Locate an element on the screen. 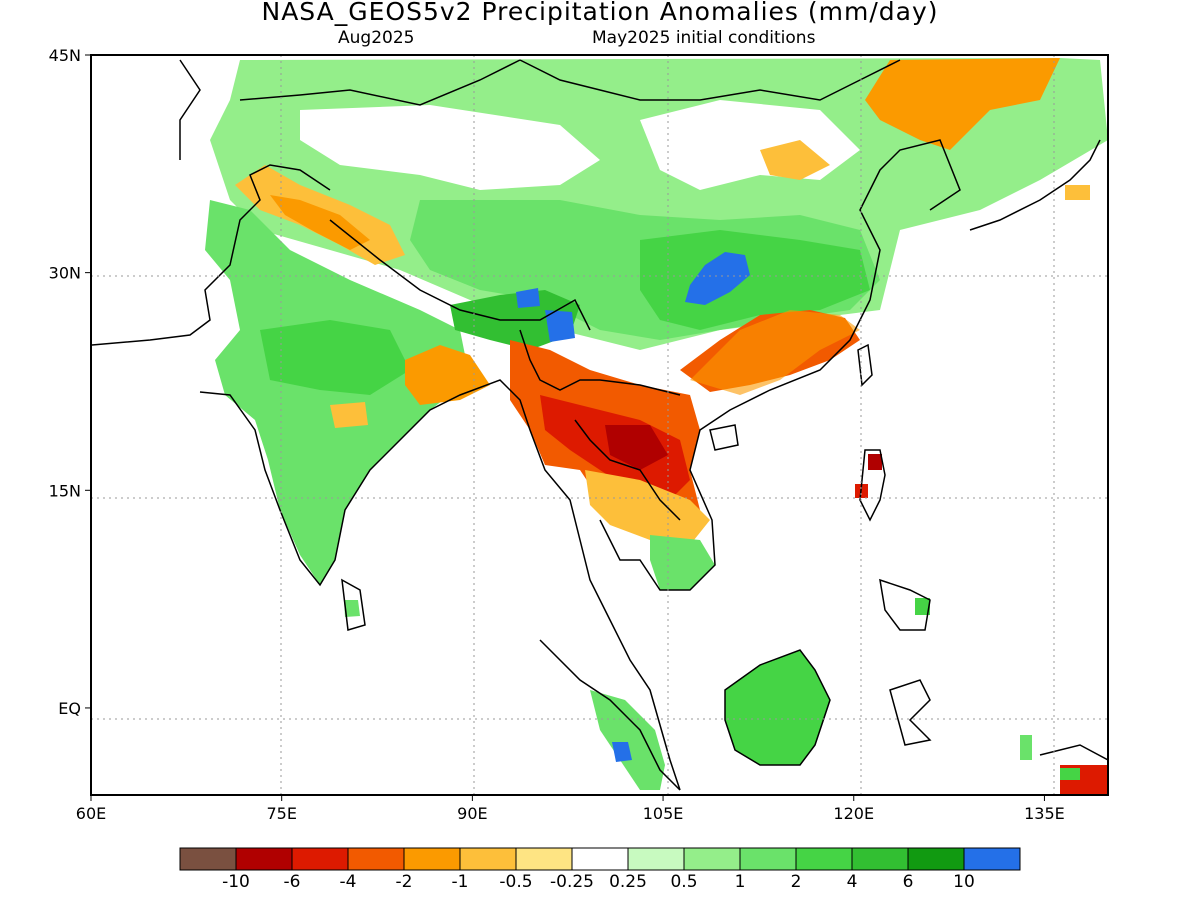  longitude-axis: 60E 75E 90E 105E 120E 135E is located at coordinates (570, 809).